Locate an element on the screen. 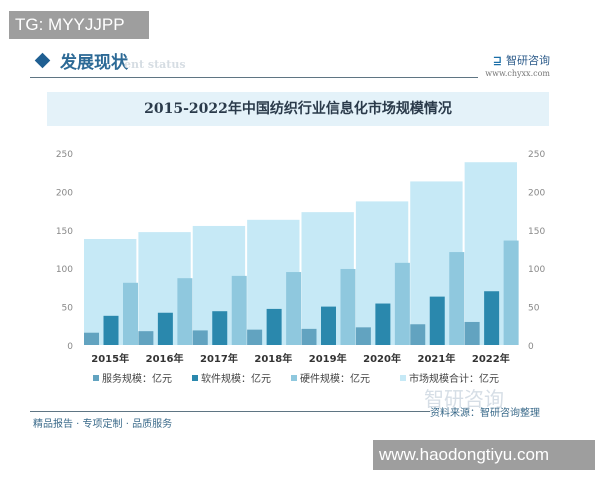 The height and width of the screenshot is (480, 600). y-tick-label-right: 200 is located at coordinates (536, 193).